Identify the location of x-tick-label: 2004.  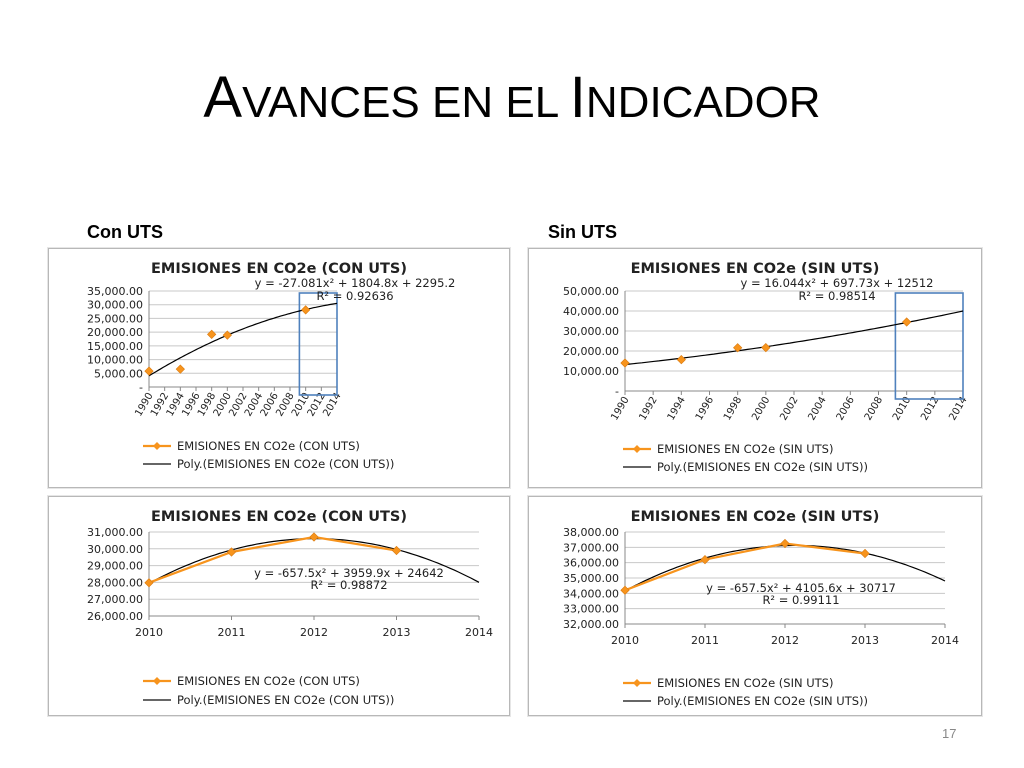
(818, 409).